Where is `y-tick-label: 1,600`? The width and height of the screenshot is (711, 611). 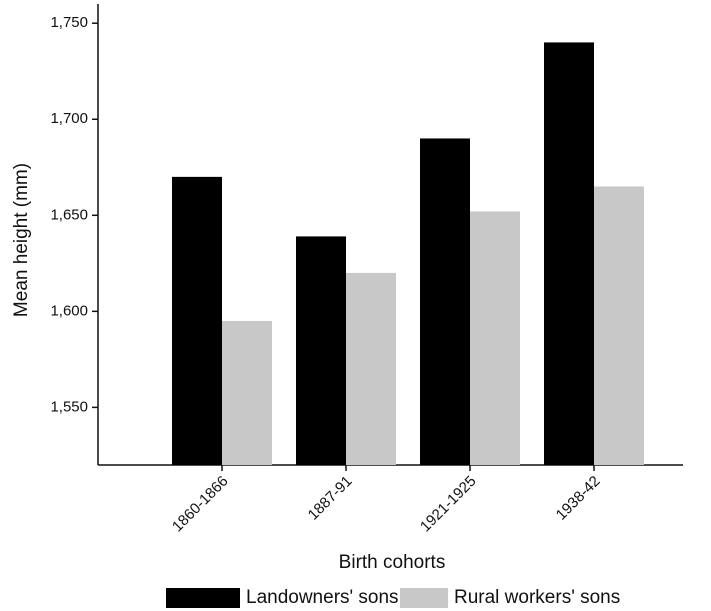
y-tick-label: 1,600 is located at coordinates (69, 310).